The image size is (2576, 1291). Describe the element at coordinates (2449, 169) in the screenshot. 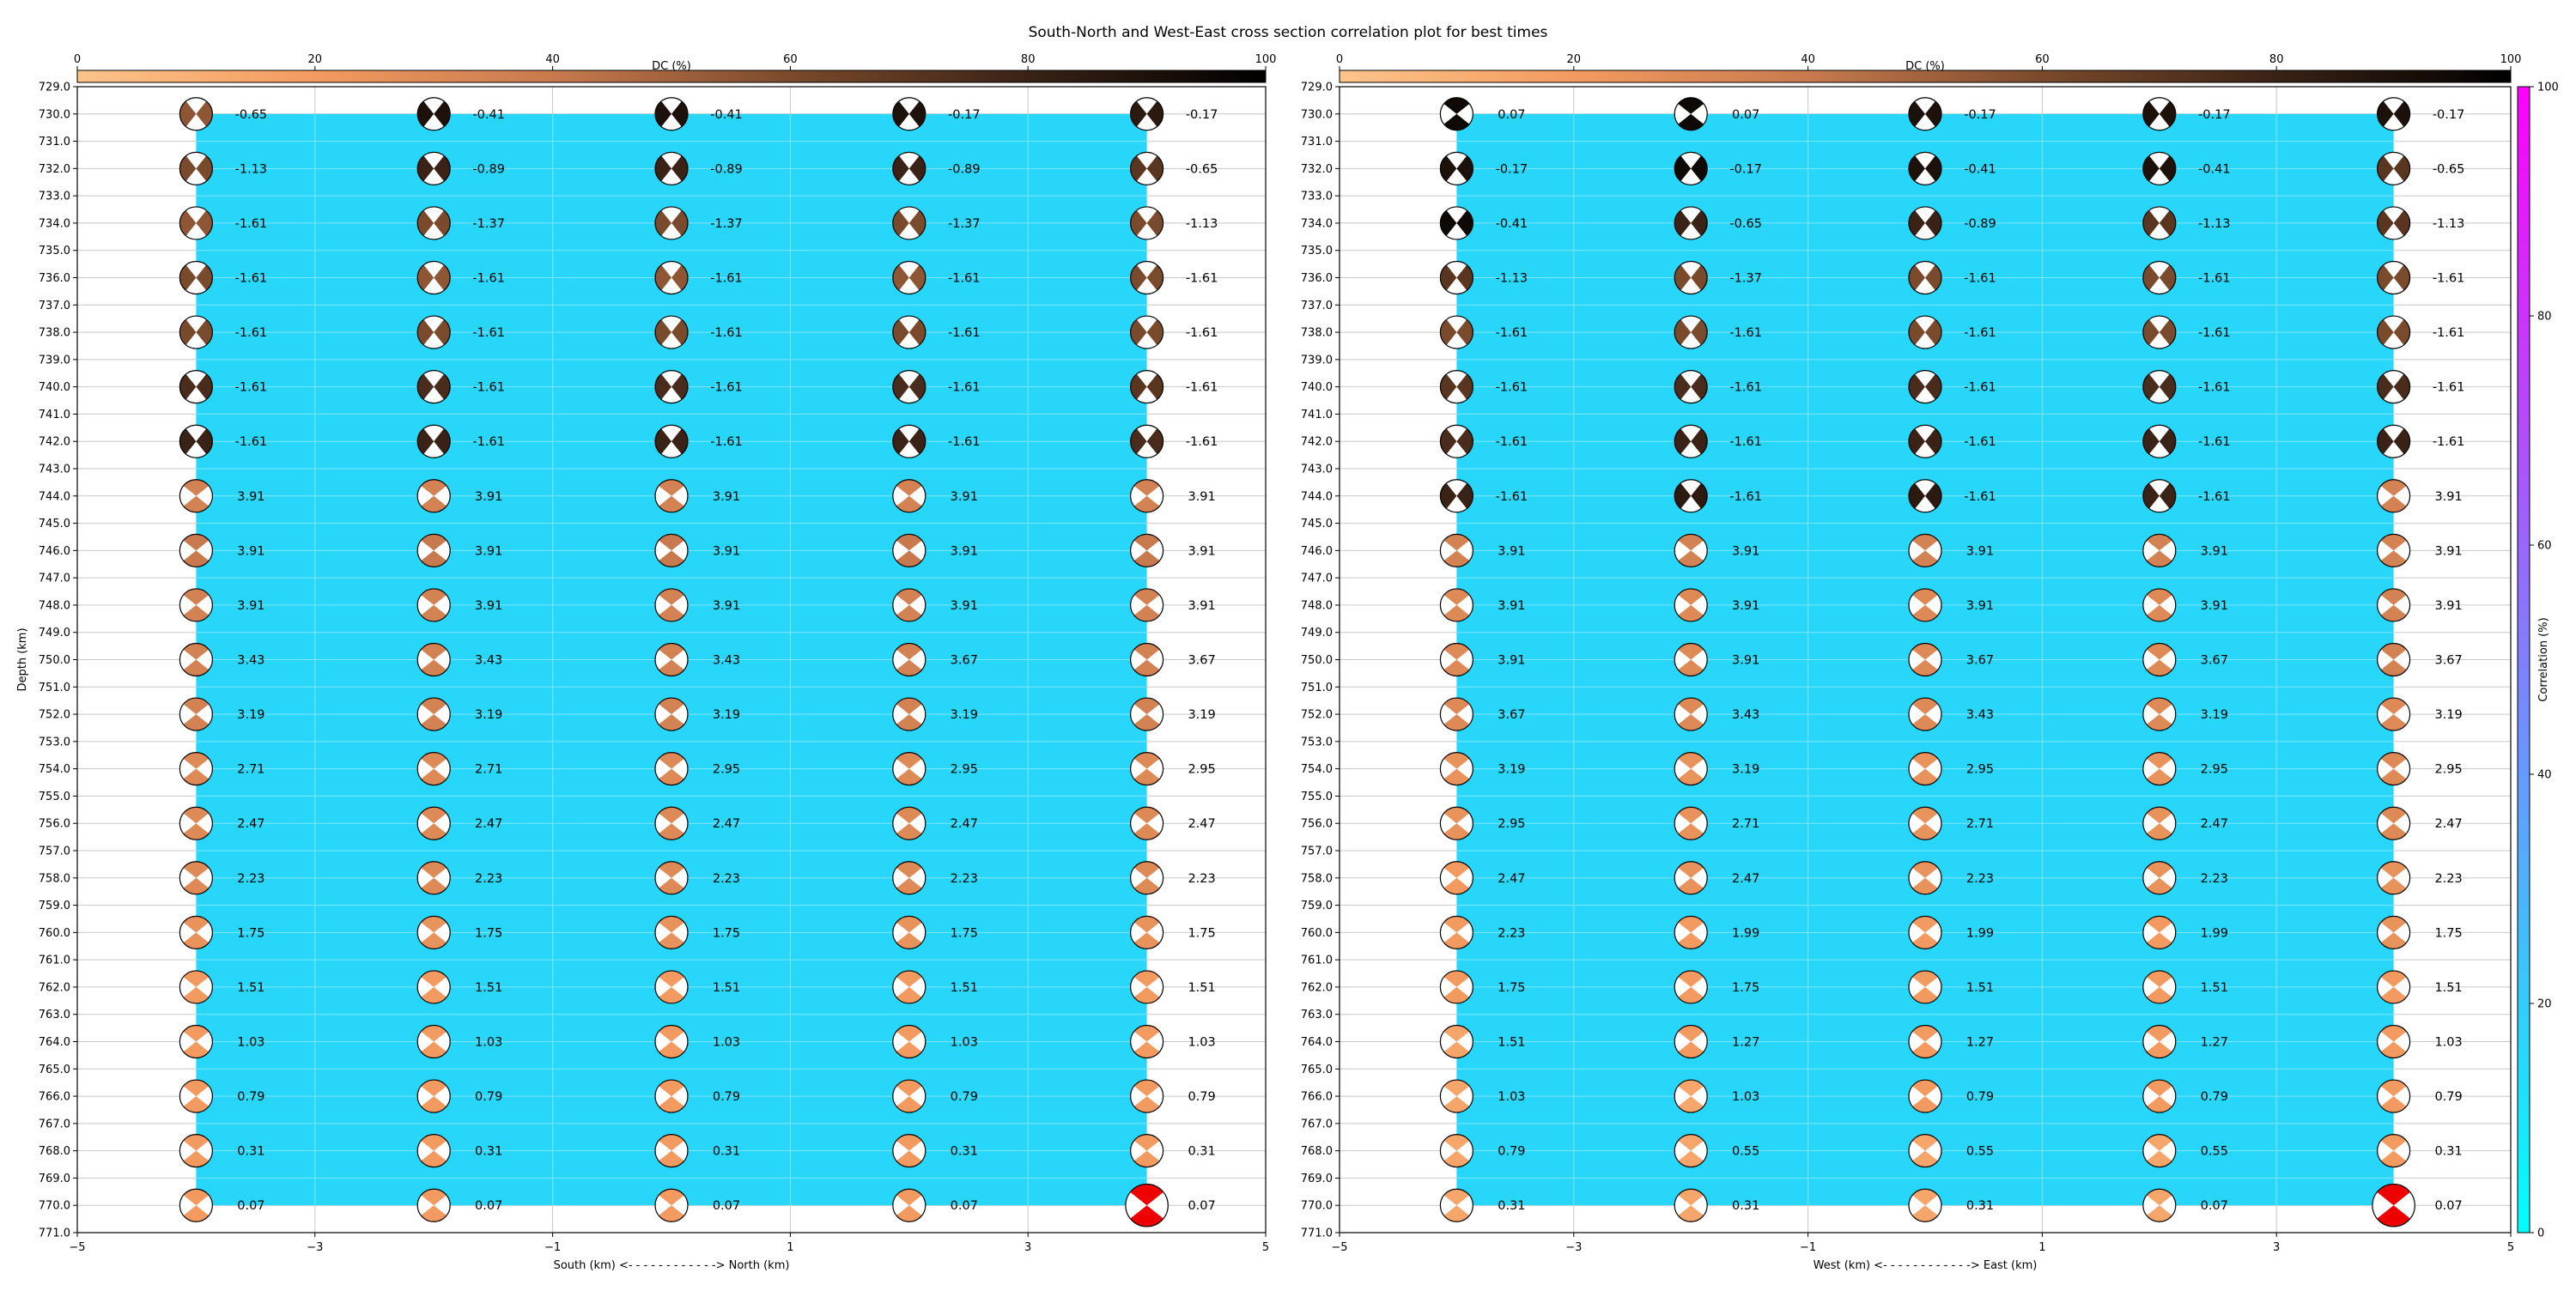

I see `data-label: -0.65` at that location.